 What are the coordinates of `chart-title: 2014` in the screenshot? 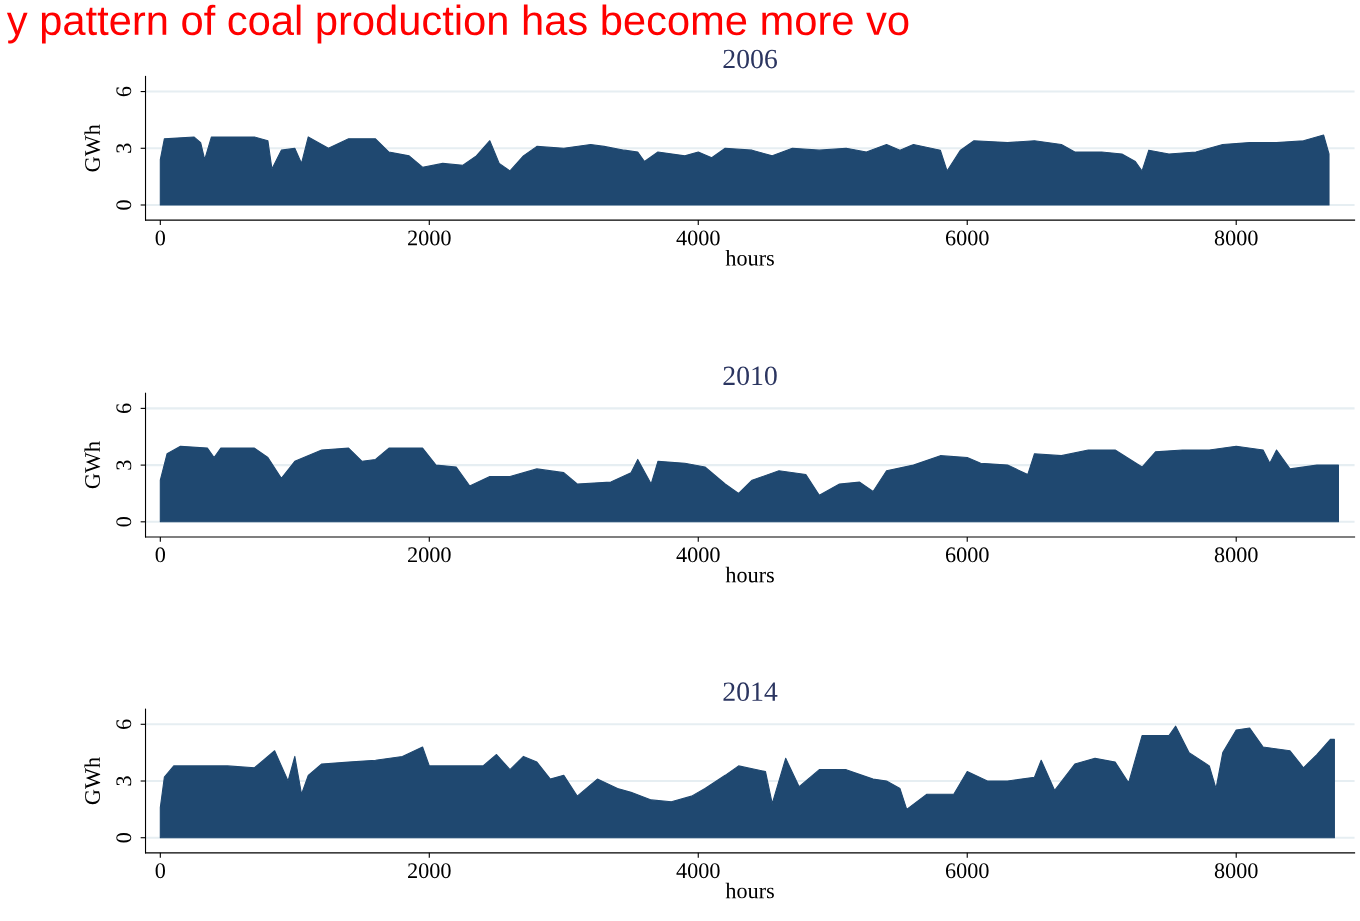 It's located at (750, 692).